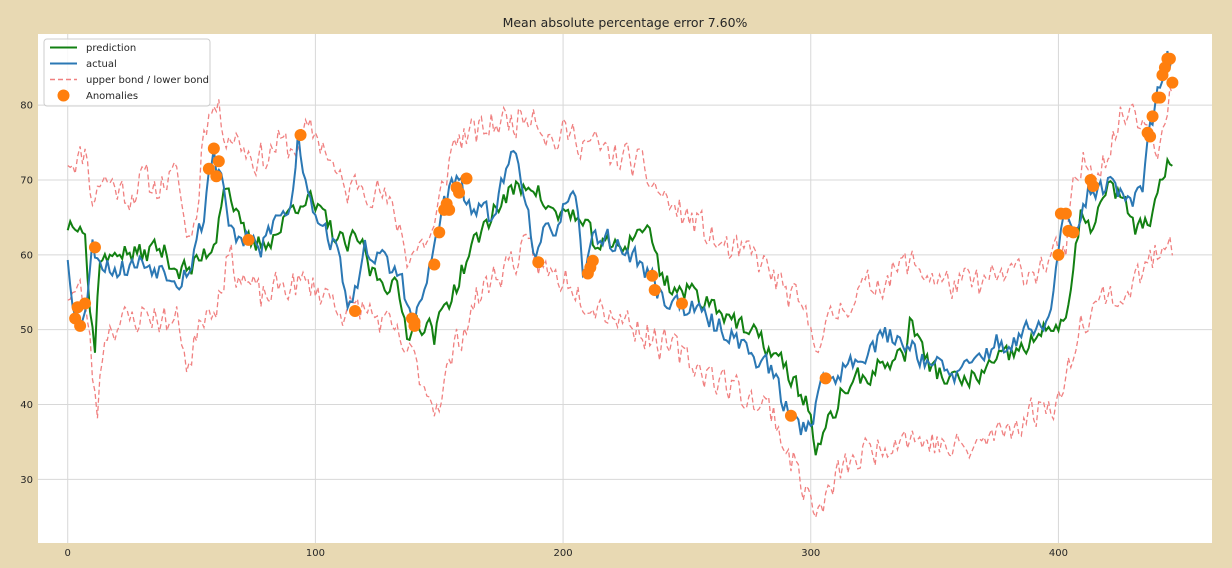 The image size is (1232, 568). I want to click on y-tick-label: 40, so click(26, 405).